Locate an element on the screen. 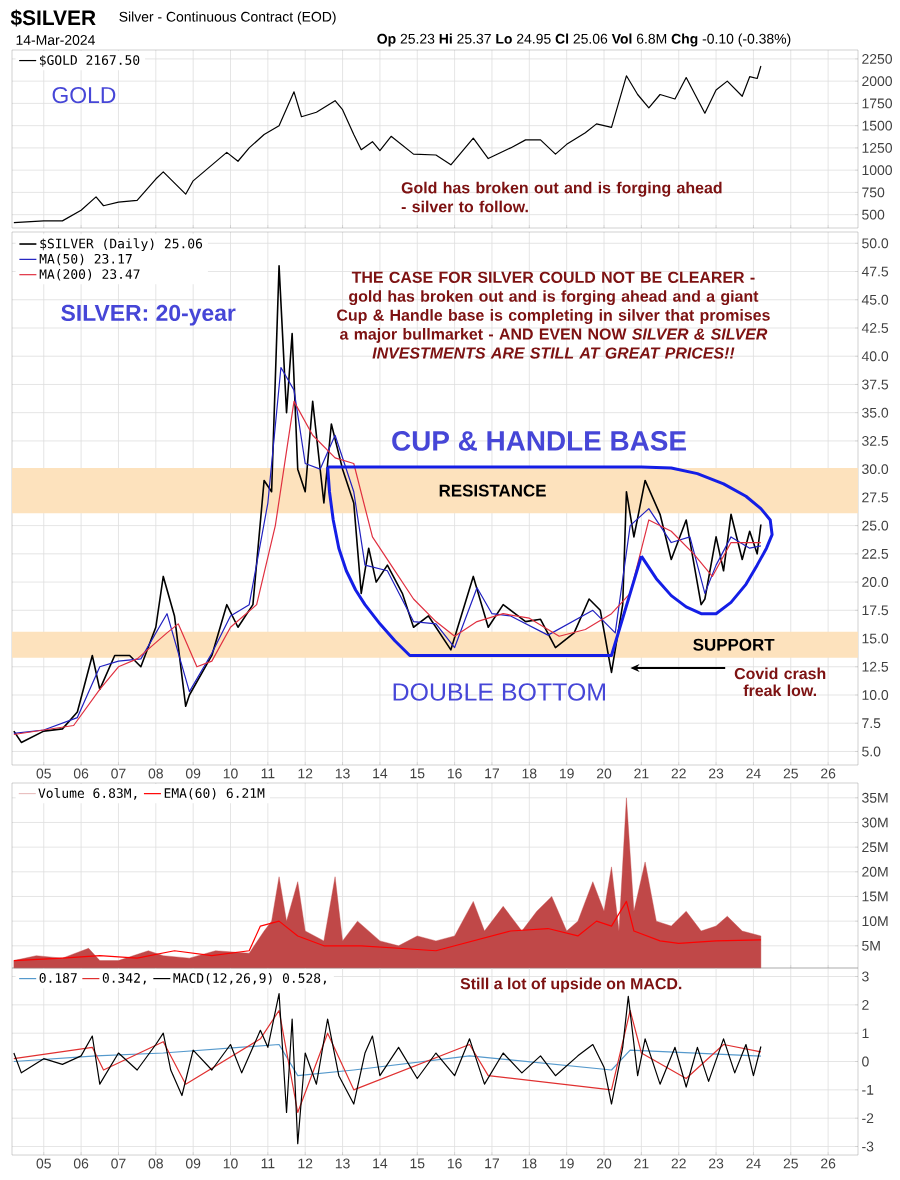 The height and width of the screenshot is (1180, 900). chart-title: $SILVER is located at coordinates (53, 18).